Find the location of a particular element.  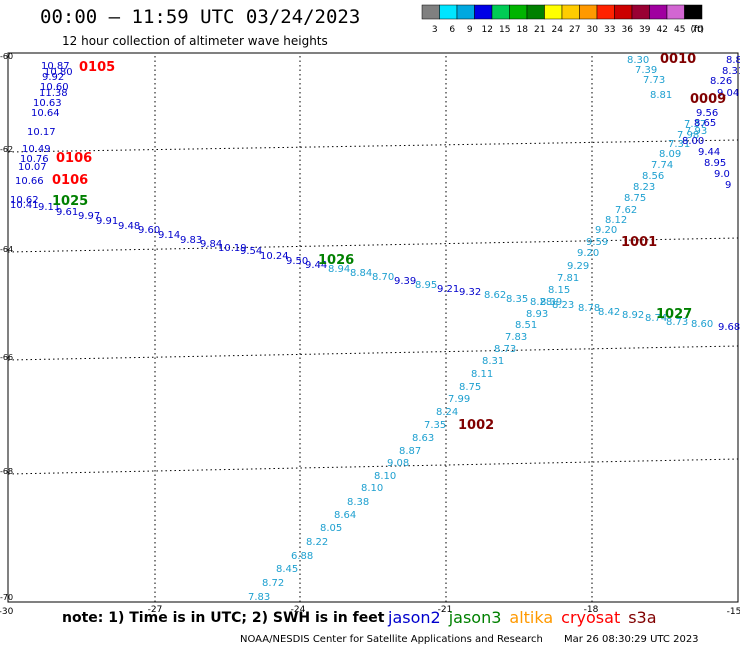

pass-time-label: 0009 is located at coordinates (708, 99).